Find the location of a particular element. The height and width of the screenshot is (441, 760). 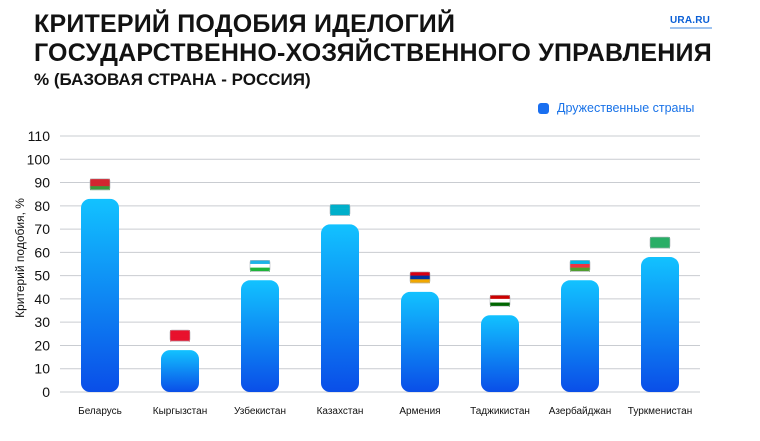

x-tick-label: Азербайджан is located at coordinates (580, 411).